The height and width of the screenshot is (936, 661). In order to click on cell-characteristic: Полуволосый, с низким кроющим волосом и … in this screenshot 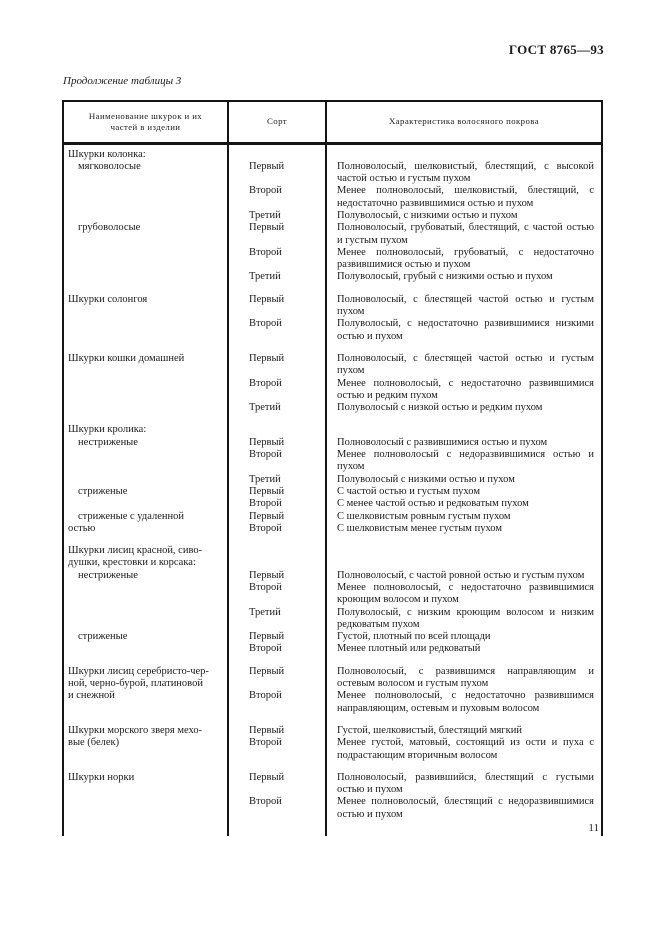, I will do `click(464, 619)`.